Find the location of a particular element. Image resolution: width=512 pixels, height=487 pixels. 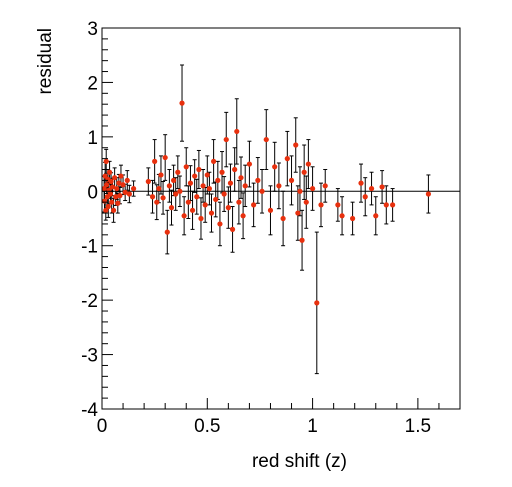

y-tick-label: -1 is located at coordinates (89, 247).